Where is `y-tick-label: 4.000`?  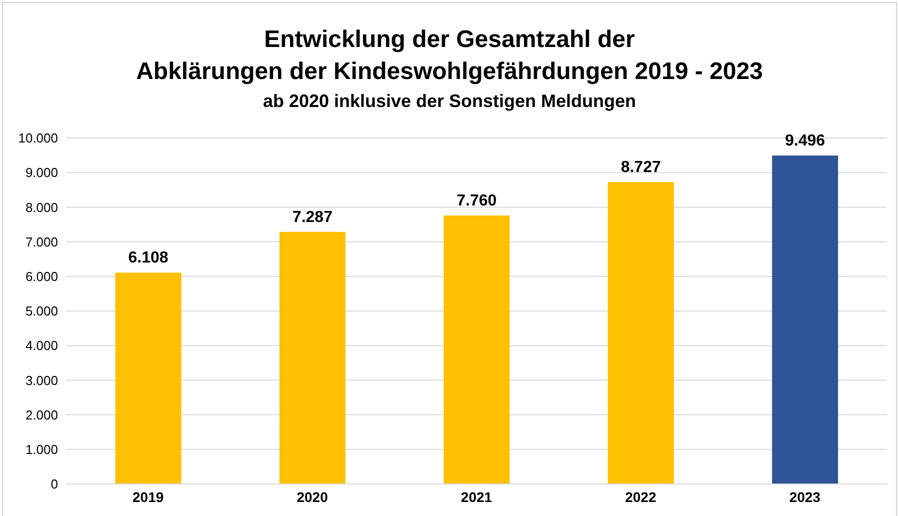 y-tick-label: 4.000 is located at coordinates (41, 346).